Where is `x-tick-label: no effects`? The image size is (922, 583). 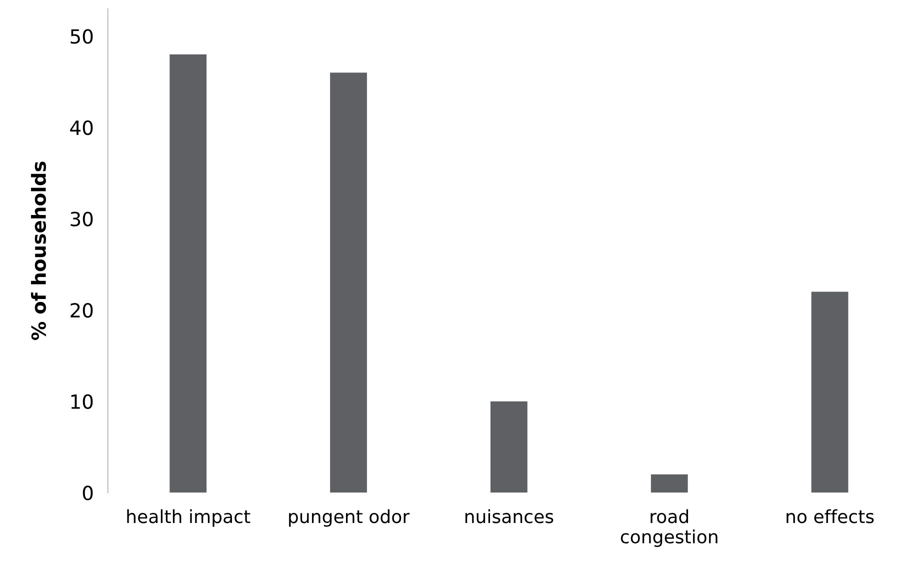
x-tick-label: no effects is located at coordinates (830, 516).